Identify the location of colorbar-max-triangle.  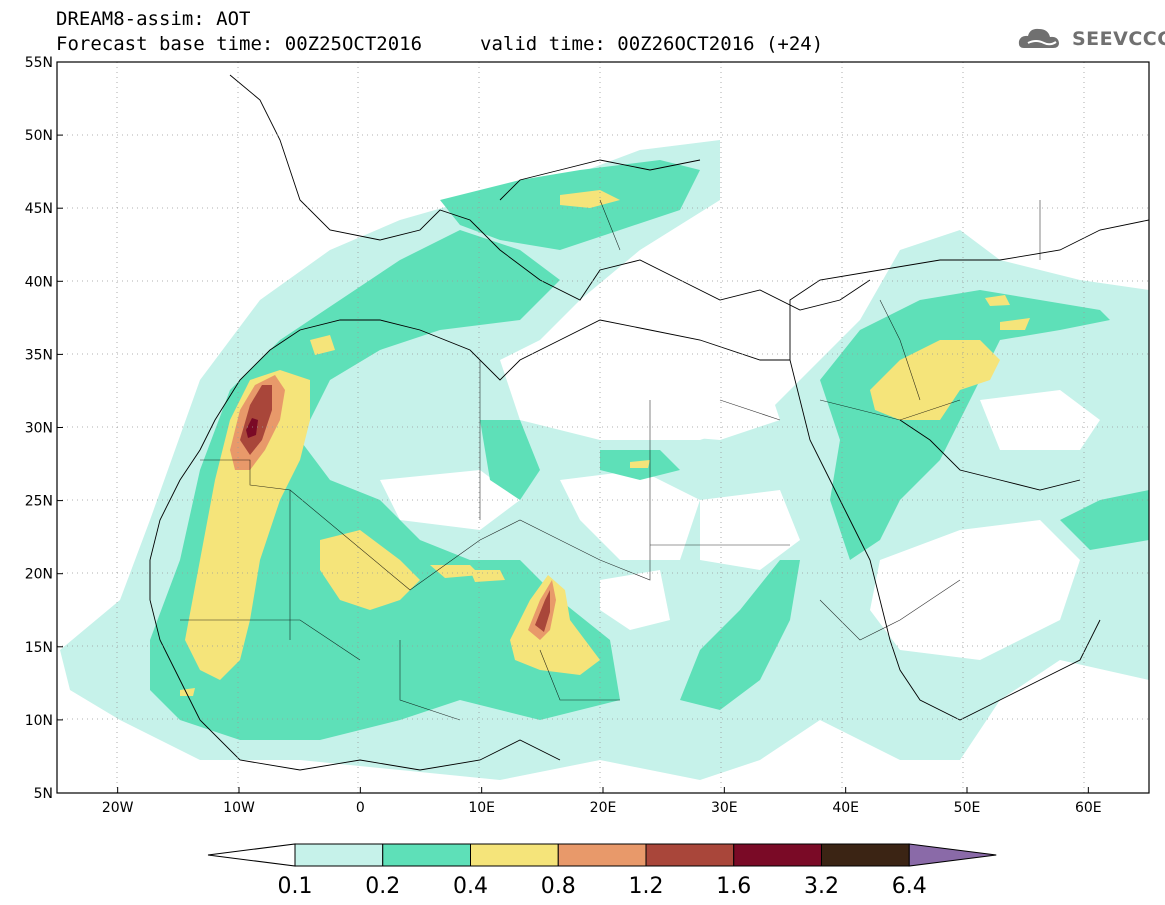
(952, 855).